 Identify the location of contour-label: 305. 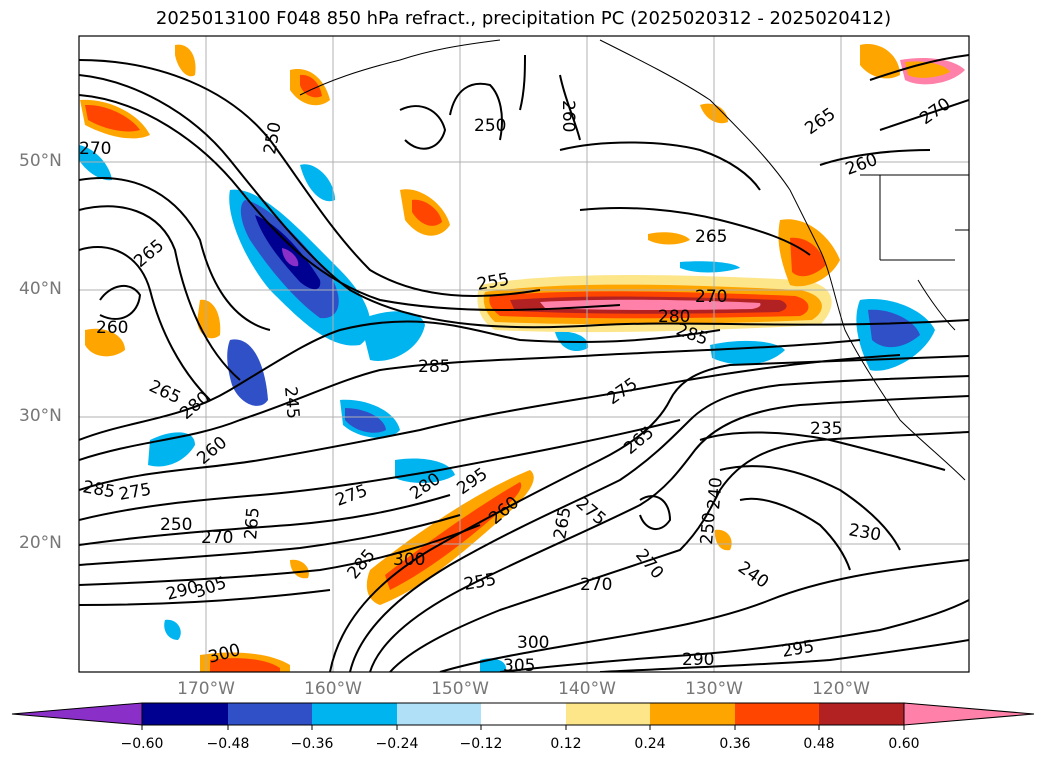
(519, 666).